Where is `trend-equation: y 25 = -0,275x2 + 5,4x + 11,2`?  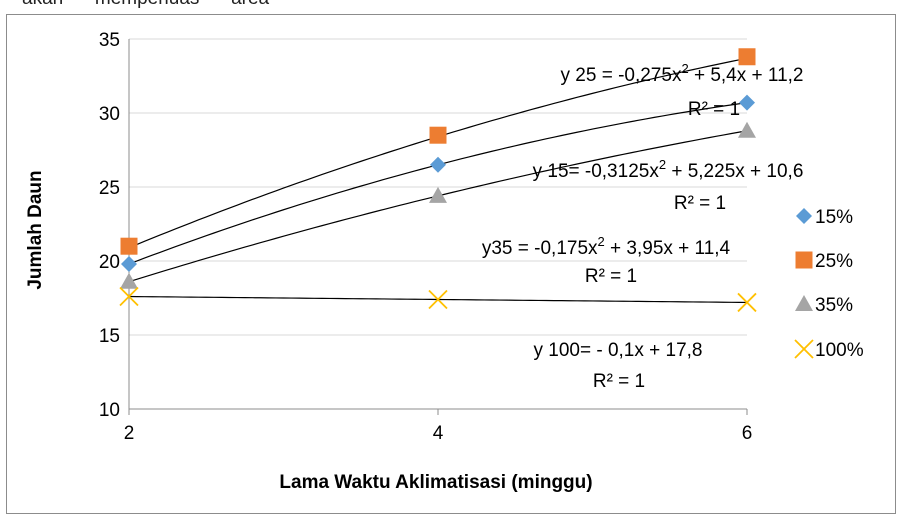 trend-equation: y 25 = -0,275x2 + 5,4x + 11,2 is located at coordinates (682, 73).